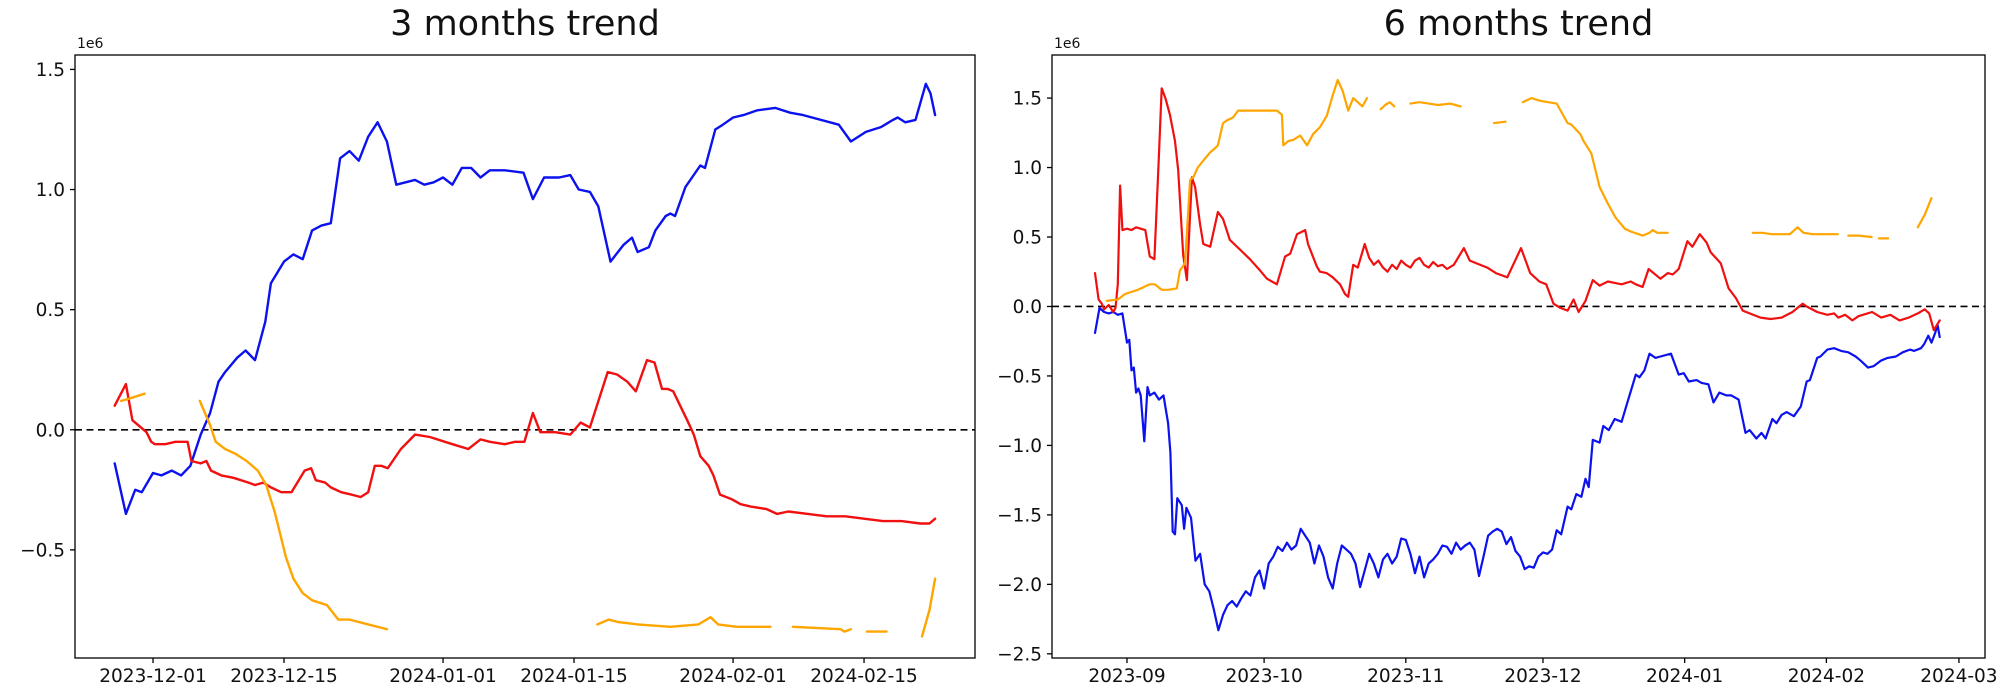 The height and width of the screenshot is (700, 2000). Describe the element at coordinates (1019, 515) in the screenshot. I see `y-tick-label: −1.5` at that location.